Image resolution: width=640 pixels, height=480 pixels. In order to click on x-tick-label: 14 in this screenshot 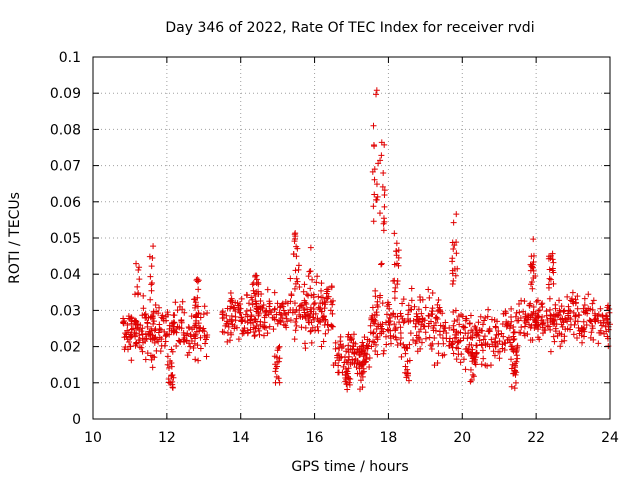, I will do `click(241, 438)`.